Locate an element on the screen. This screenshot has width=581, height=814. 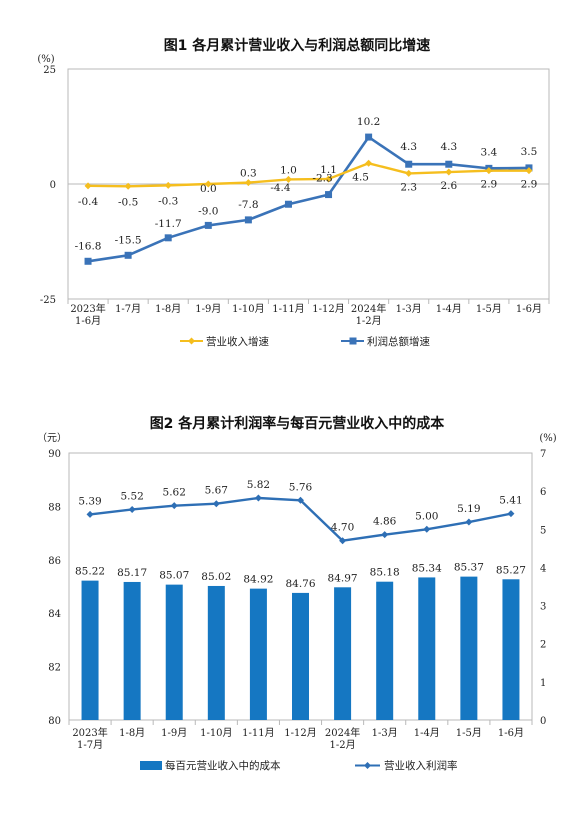
x-tick-label: 1-4月 is located at coordinates (427, 733).